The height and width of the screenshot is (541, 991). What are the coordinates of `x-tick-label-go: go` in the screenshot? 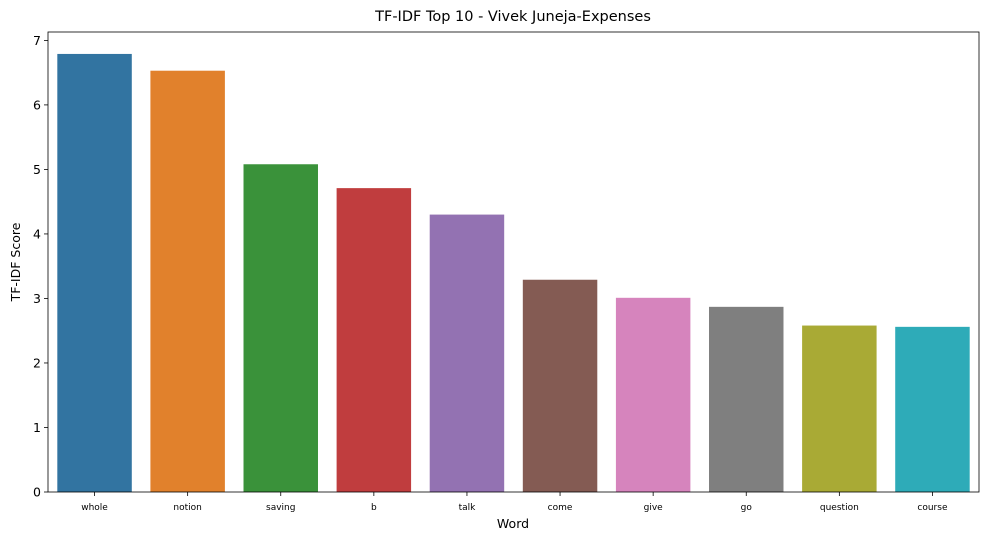 It's located at (747, 508).